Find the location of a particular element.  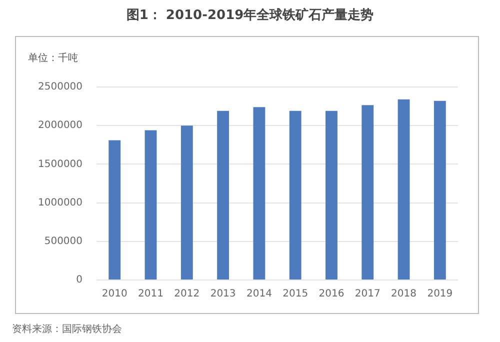

x-tick-label: 2010 is located at coordinates (115, 294).